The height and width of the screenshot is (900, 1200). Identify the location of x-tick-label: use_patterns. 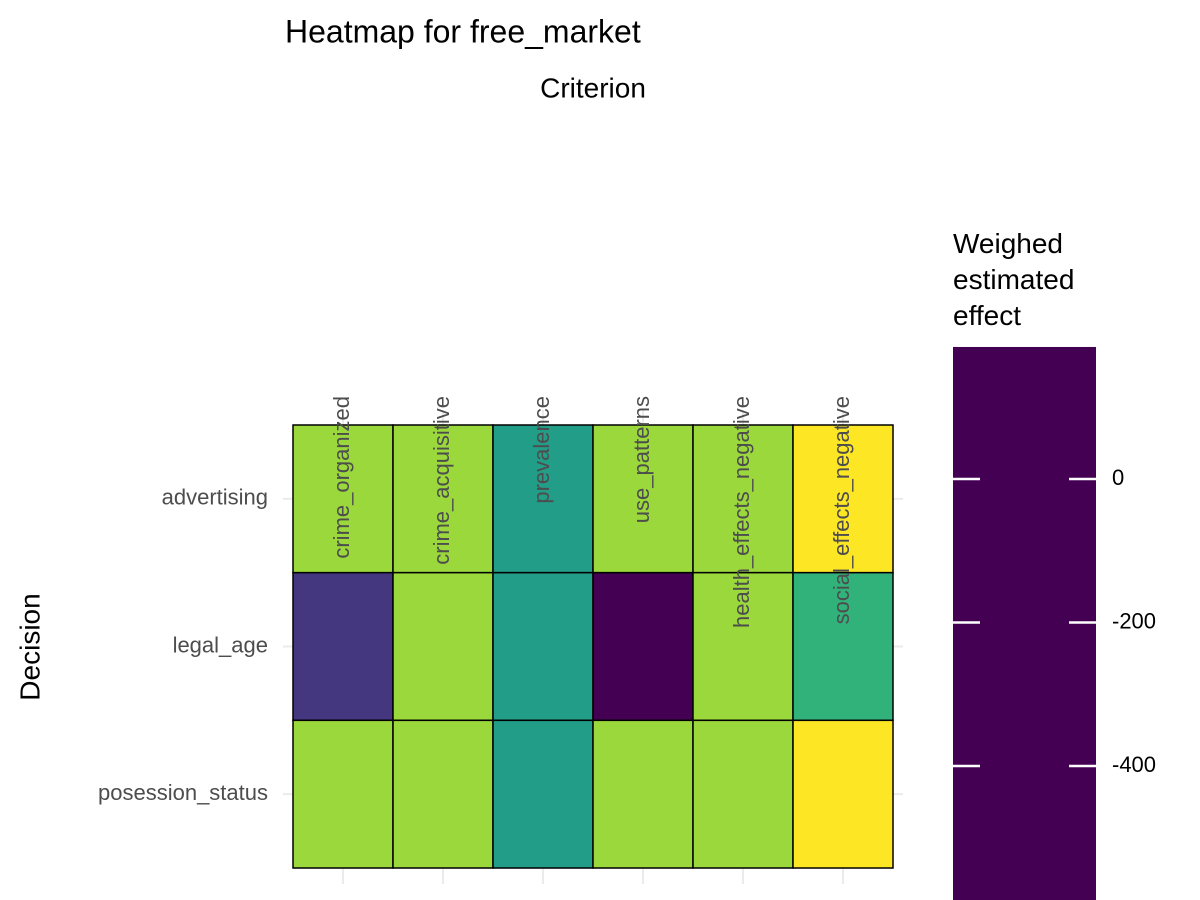
(641, 459).